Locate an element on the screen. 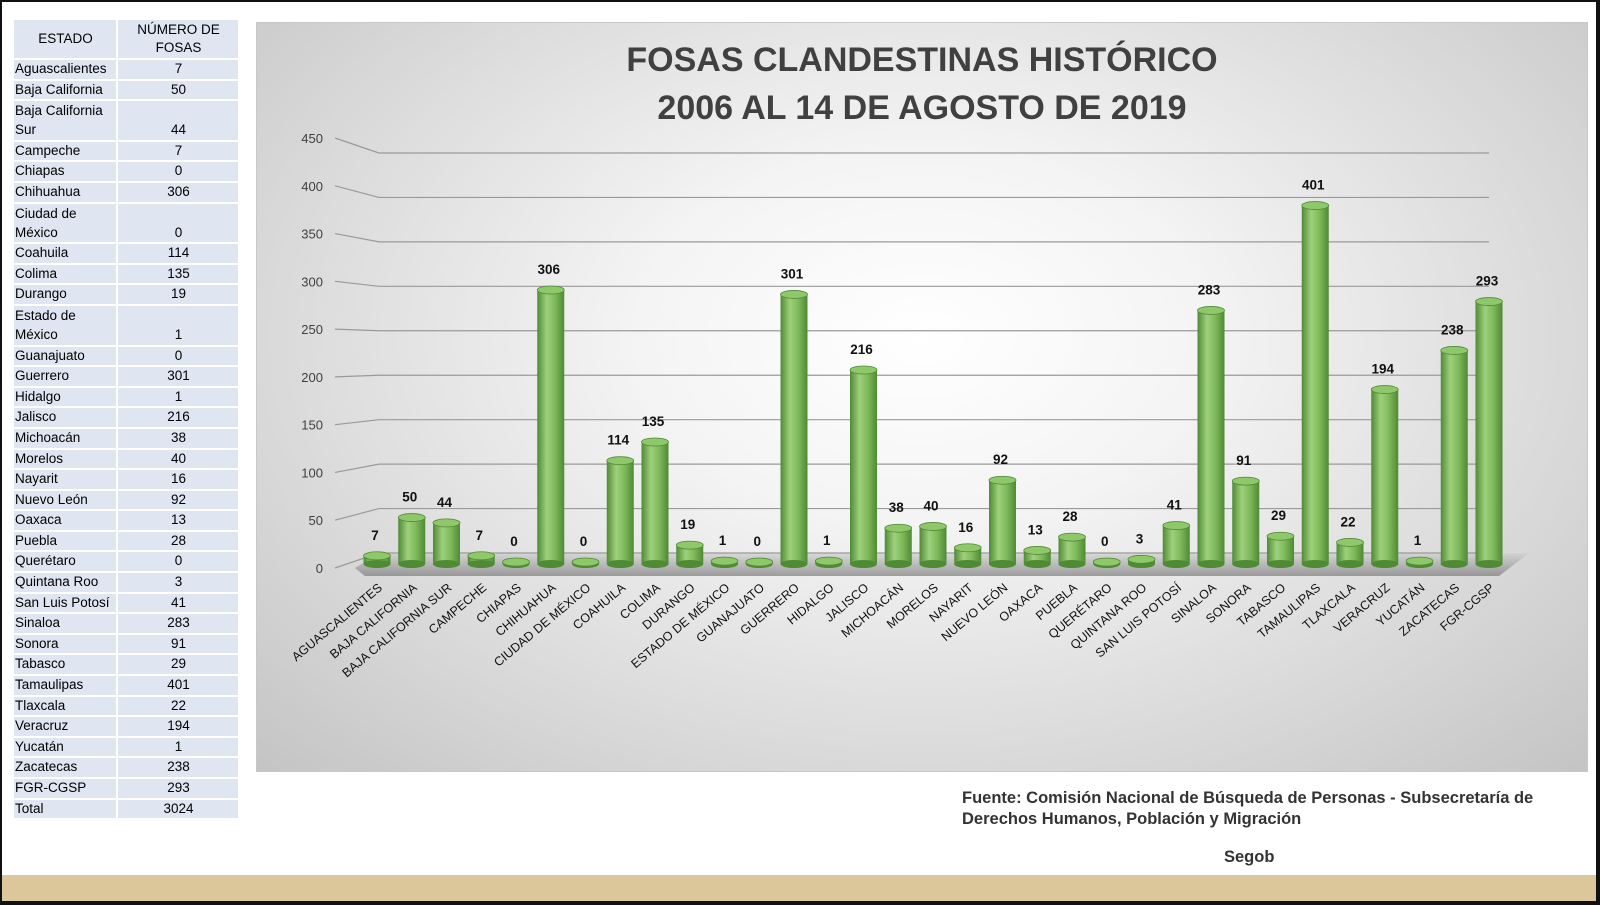 The height and width of the screenshot is (905, 1600). state-name-cell: Durango is located at coordinates (66, 295).